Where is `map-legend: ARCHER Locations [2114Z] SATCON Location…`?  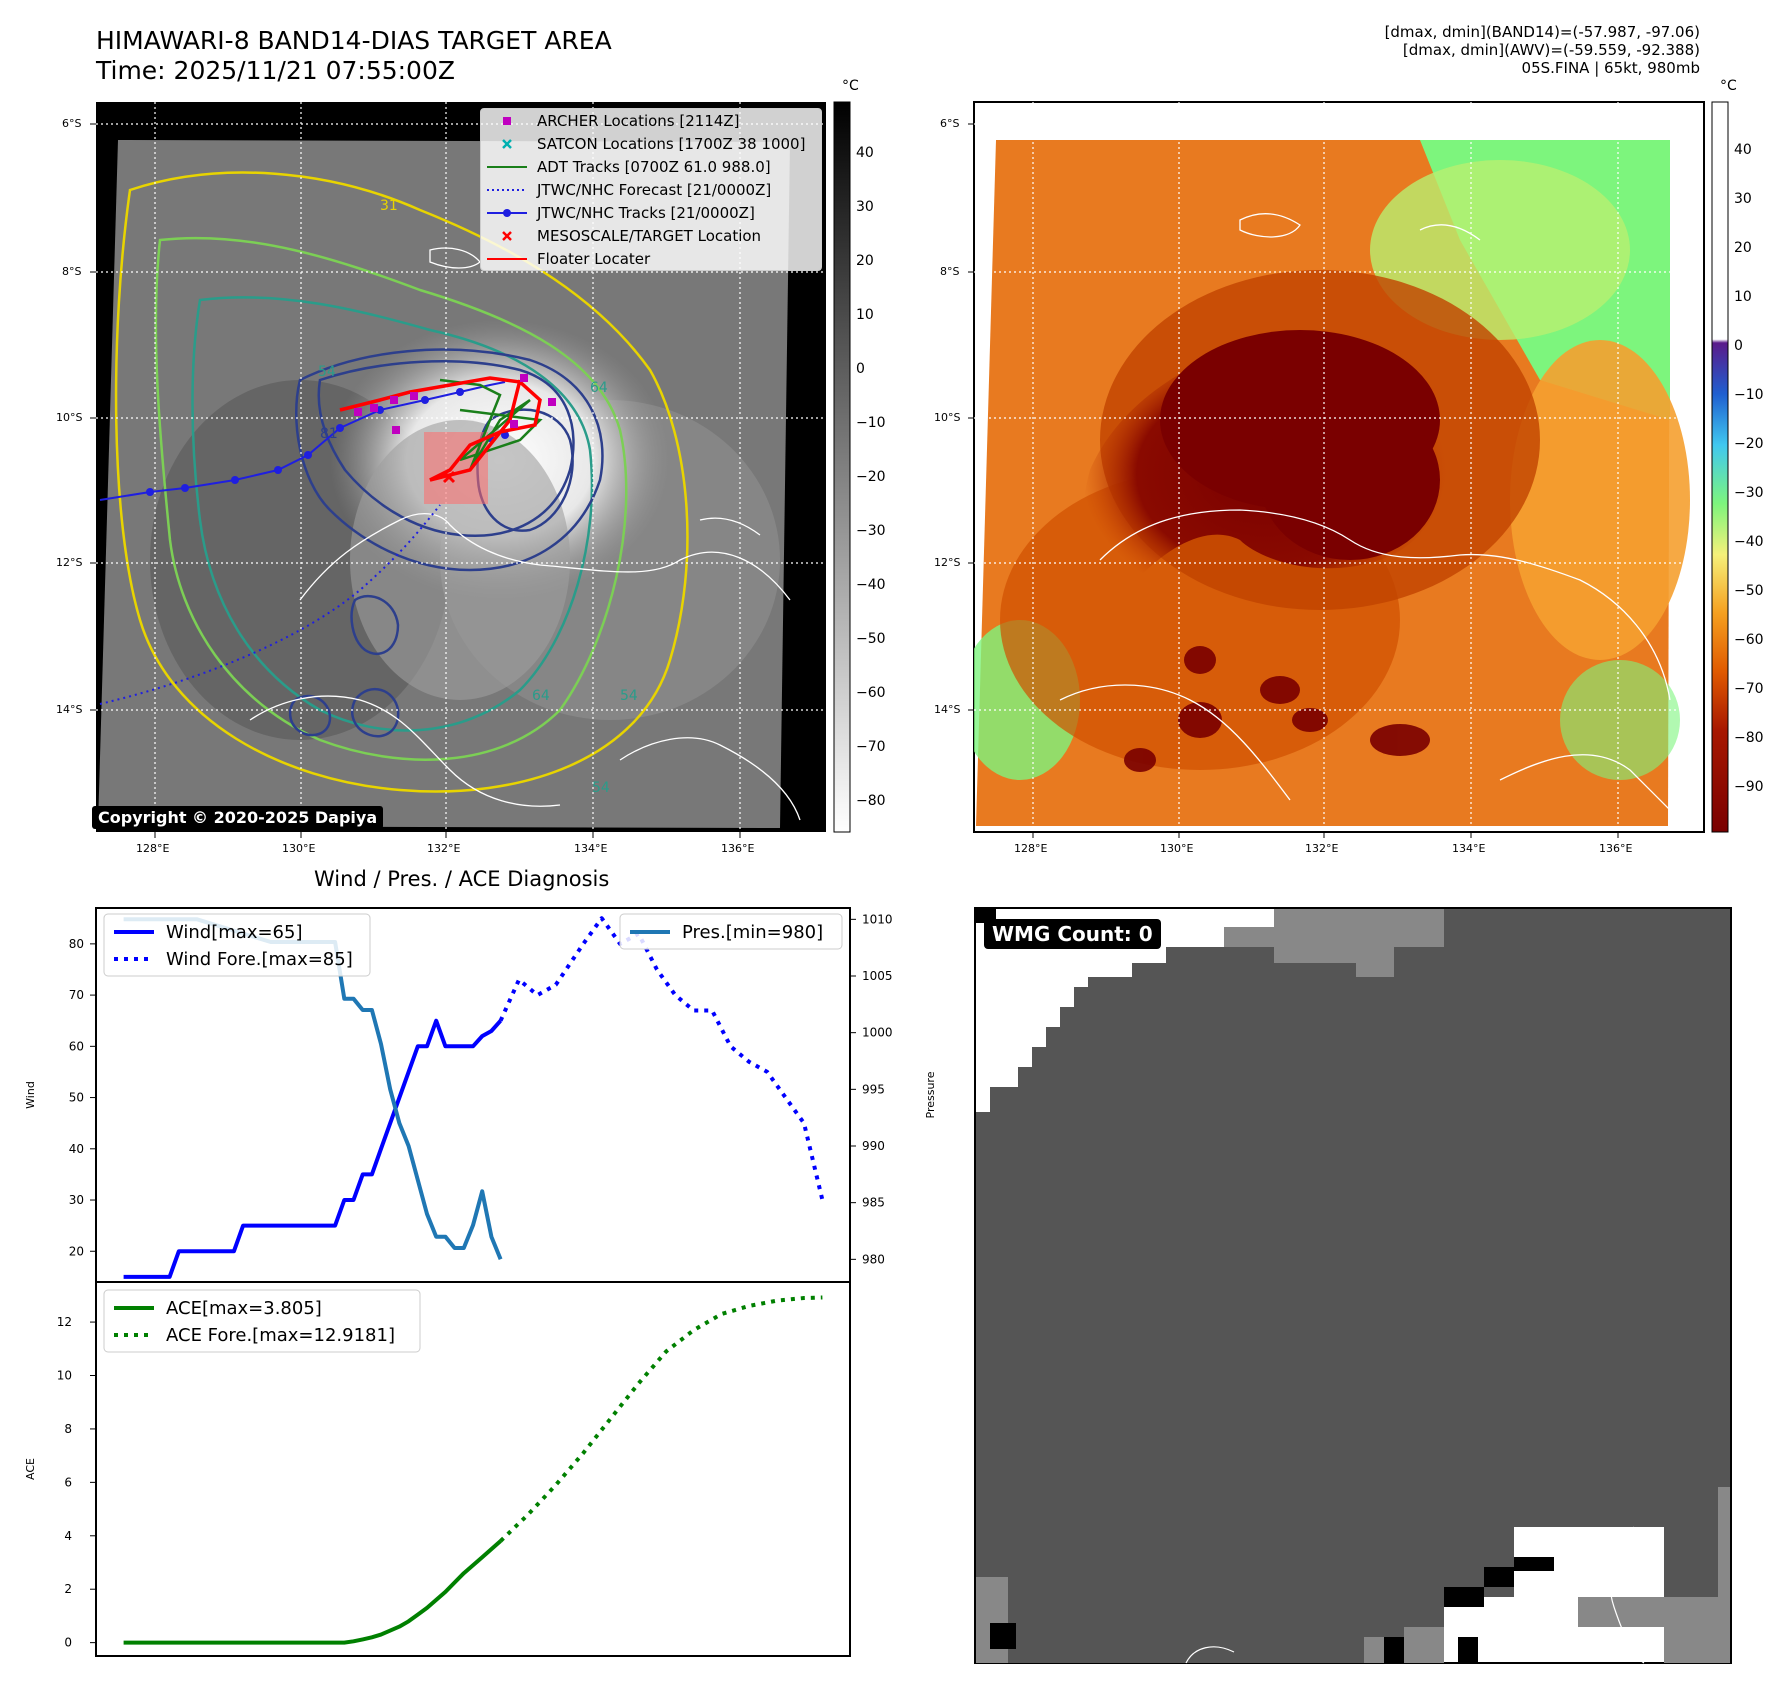
map-legend: ARCHER Locations [2114Z] SATCON Location… is located at coordinates (651, 189).